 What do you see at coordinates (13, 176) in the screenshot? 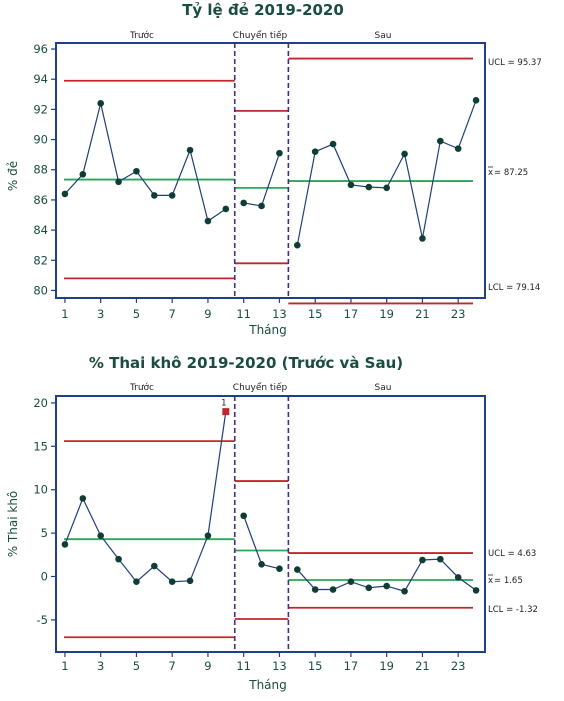
I see `y-axis-label: % đẻ` at bounding box center [13, 176].